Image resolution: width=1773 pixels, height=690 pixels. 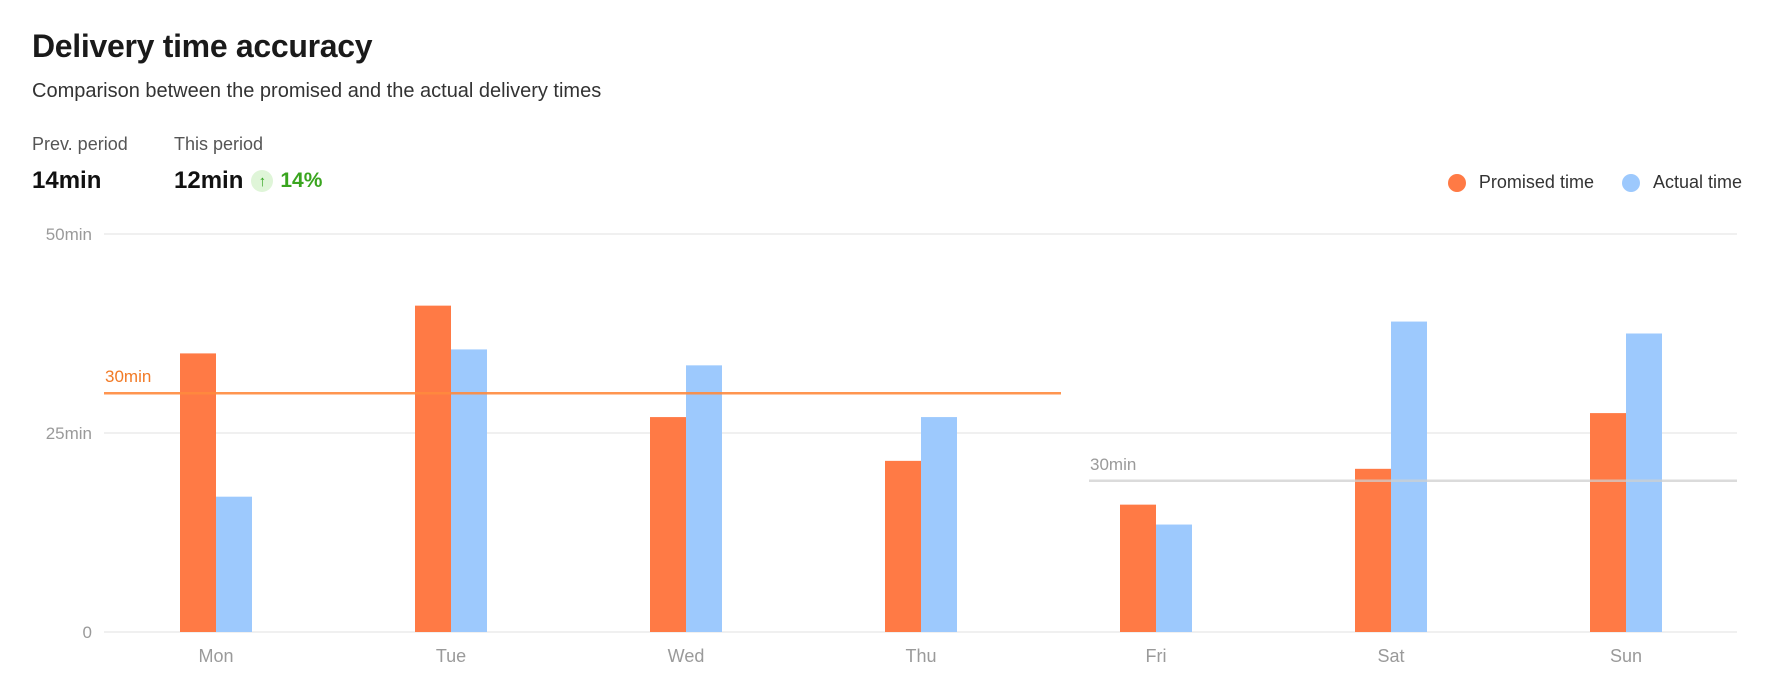 What do you see at coordinates (433, 468) in the screenshot?
I see `bar-promised-tue` at bounding box center [433, 468].